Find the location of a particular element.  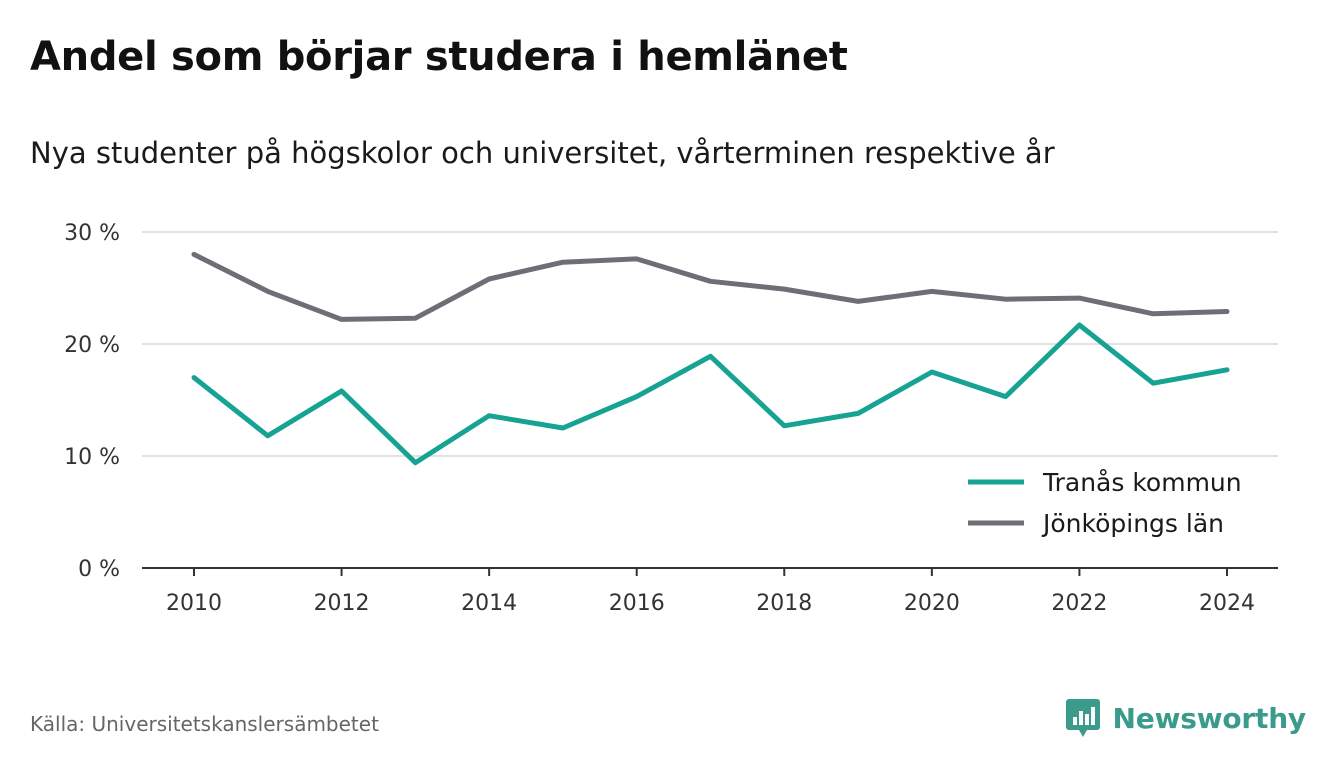

source-note: Källa: Universitetskanslersämbetet is located at coordinates (204, 724).